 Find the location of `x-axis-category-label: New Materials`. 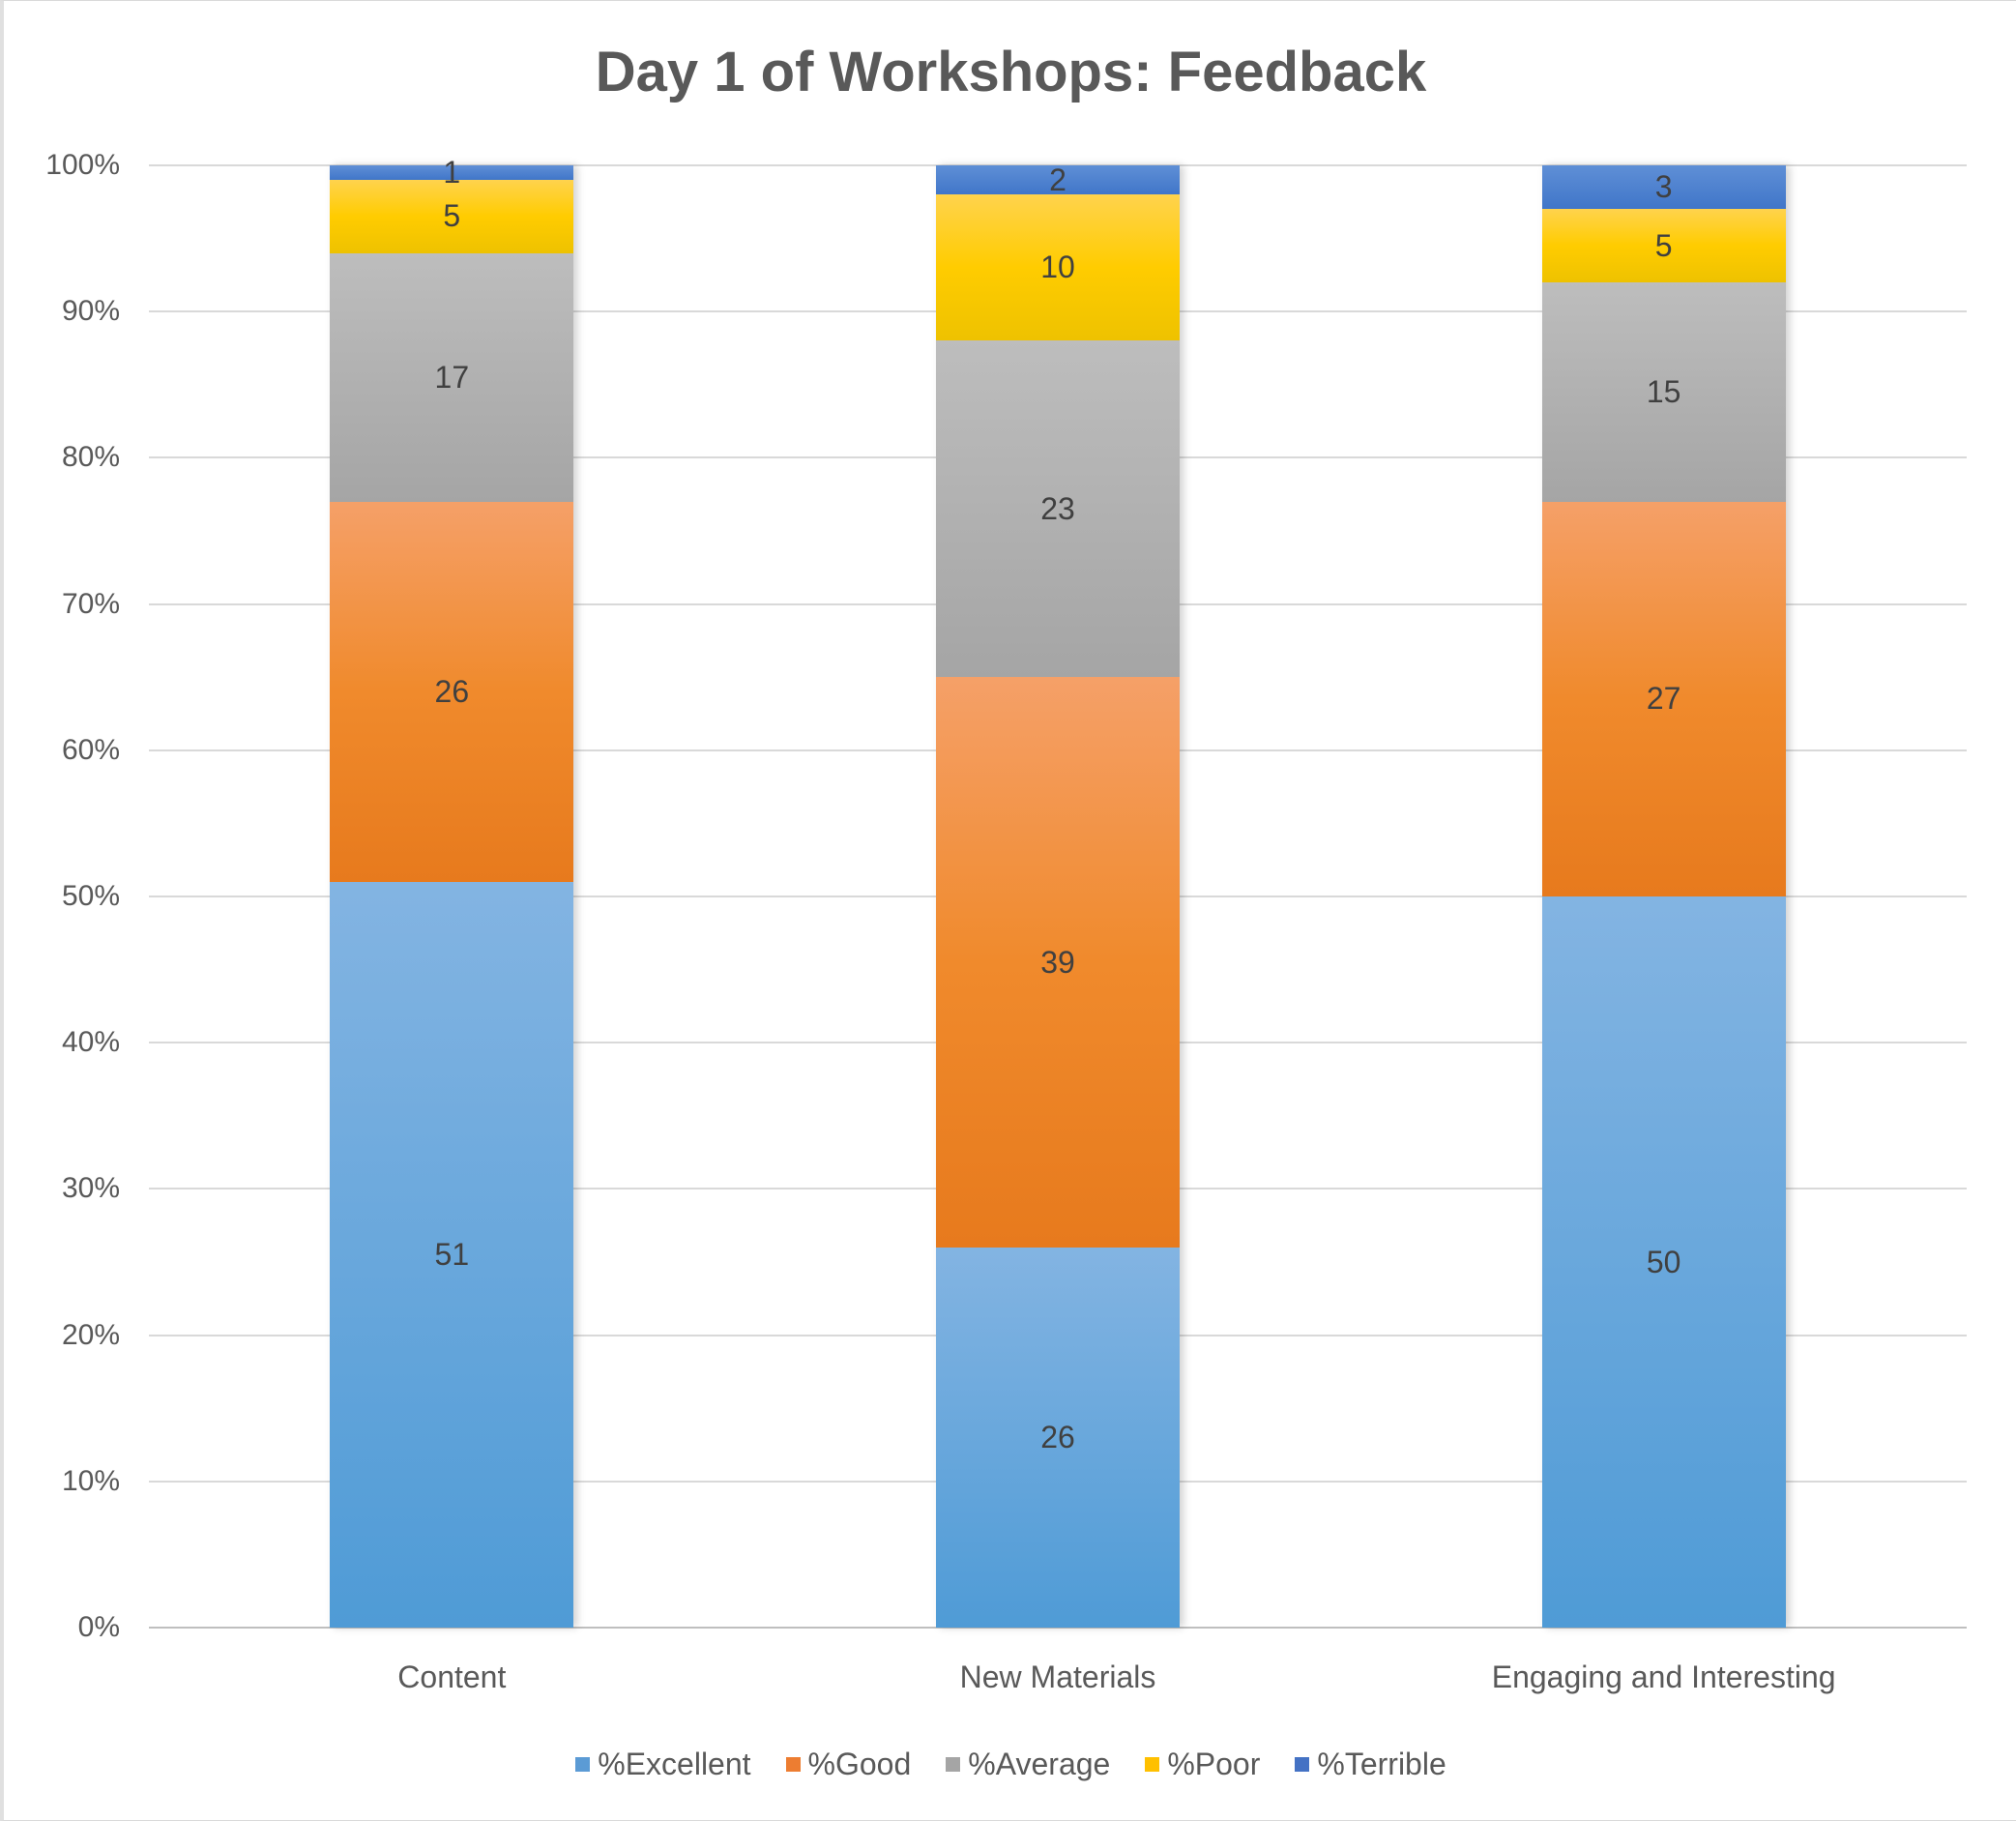

x-axis-category-label: New Materials is located at coordinates (1057, 1676).